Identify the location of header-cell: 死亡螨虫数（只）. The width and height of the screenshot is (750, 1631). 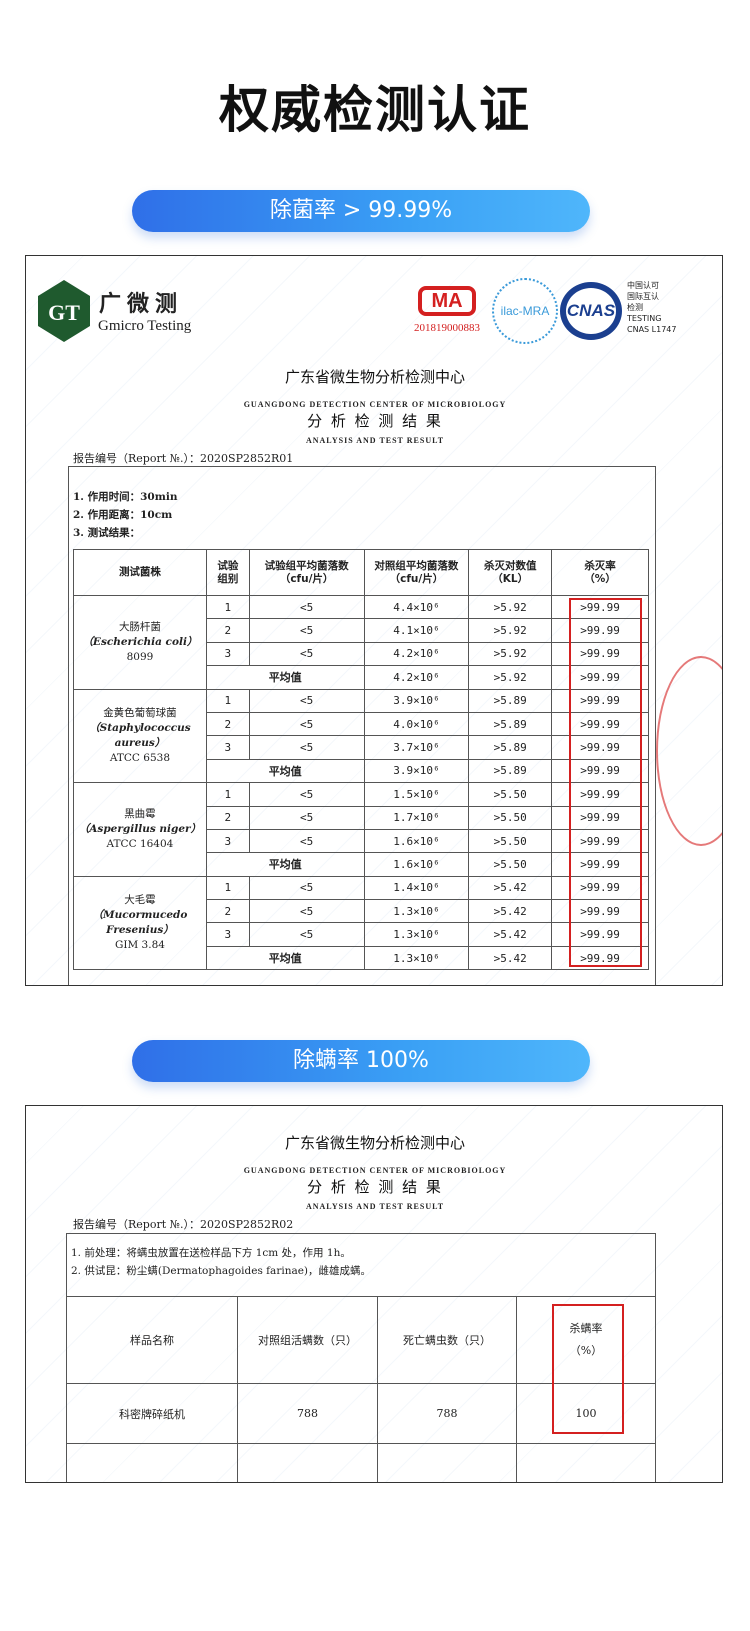
(447, 1340).